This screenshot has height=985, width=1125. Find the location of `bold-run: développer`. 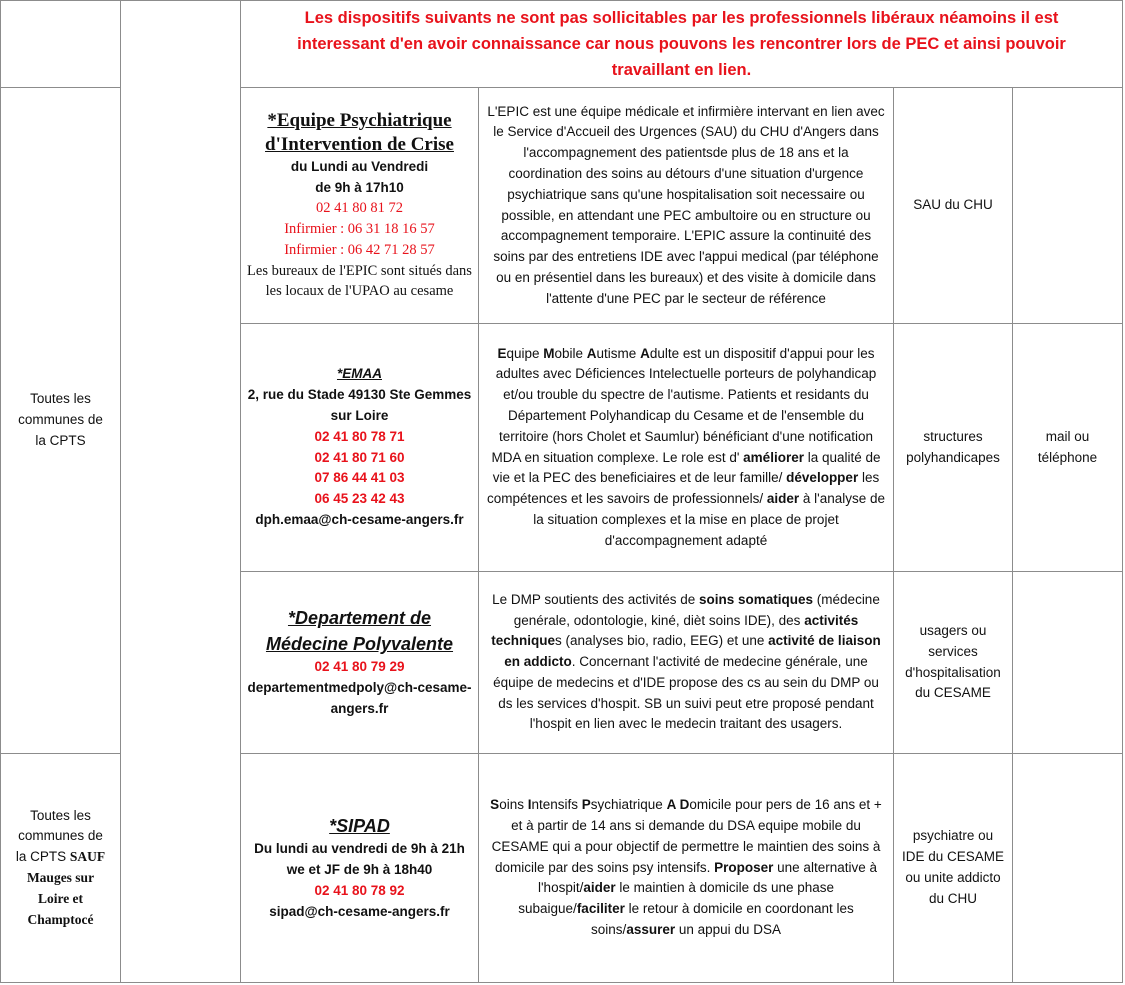

bold-run: développer is located at coordinates (822, 478).